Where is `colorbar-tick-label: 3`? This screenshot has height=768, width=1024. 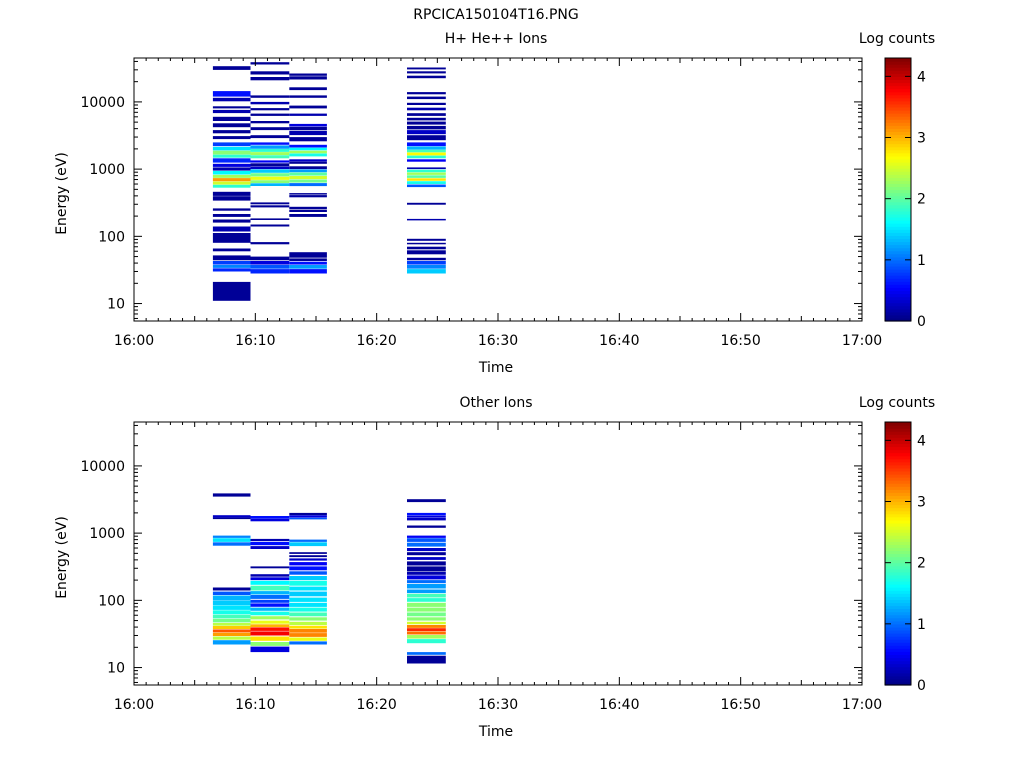 colorbar-tick-label: 3 is located at coordinates (921, 503).